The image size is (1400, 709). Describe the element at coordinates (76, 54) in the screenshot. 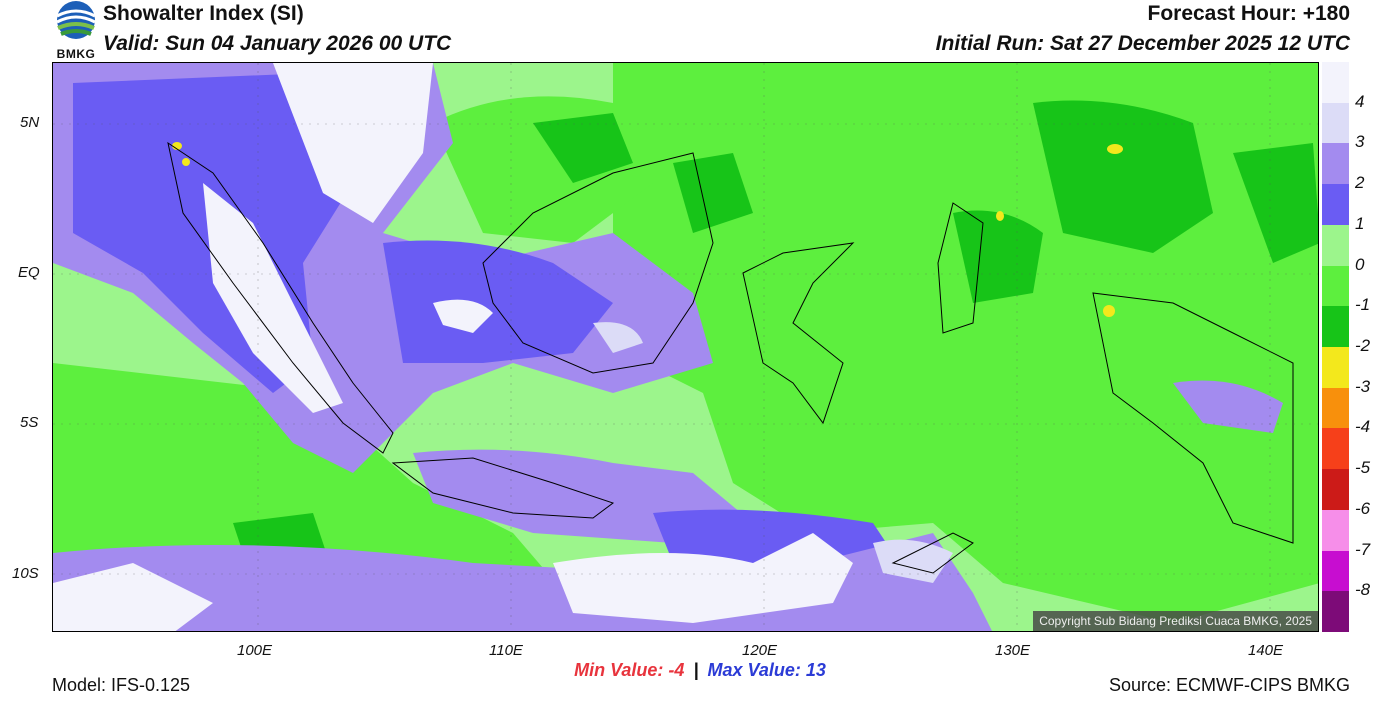

I see `bmkg-logo-text: BMKG` at that location.